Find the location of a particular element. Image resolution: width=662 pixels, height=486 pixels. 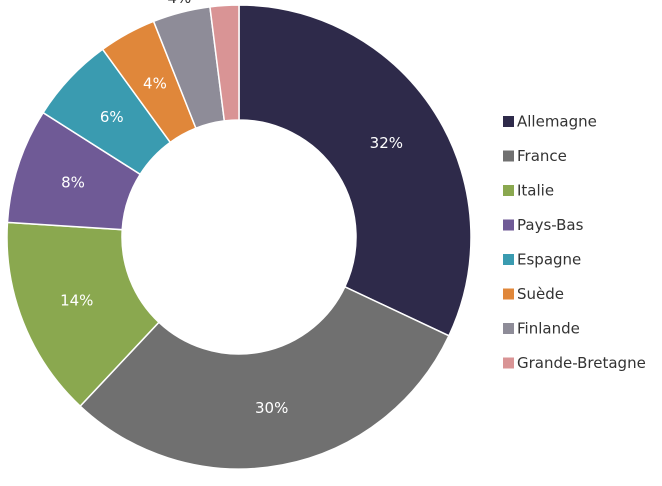

legend-label: Finlande is located at coordinates (548, 329).